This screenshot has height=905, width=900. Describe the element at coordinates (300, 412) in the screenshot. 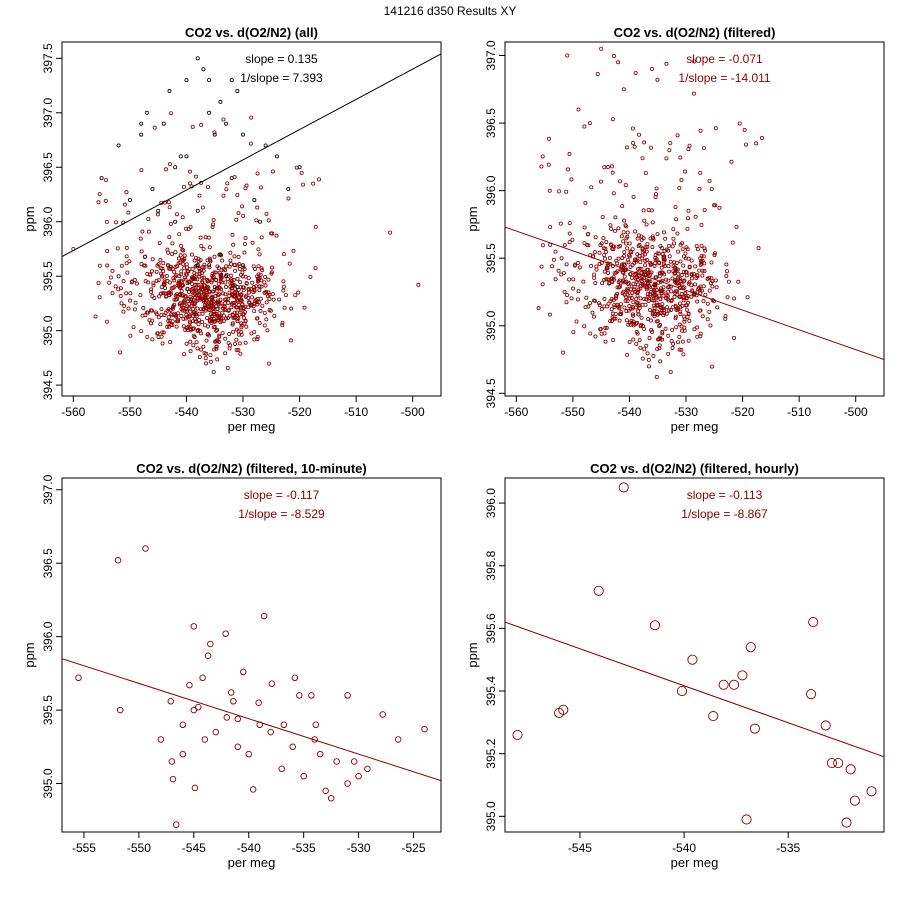

I see `x-tick-label: -520` at that location.